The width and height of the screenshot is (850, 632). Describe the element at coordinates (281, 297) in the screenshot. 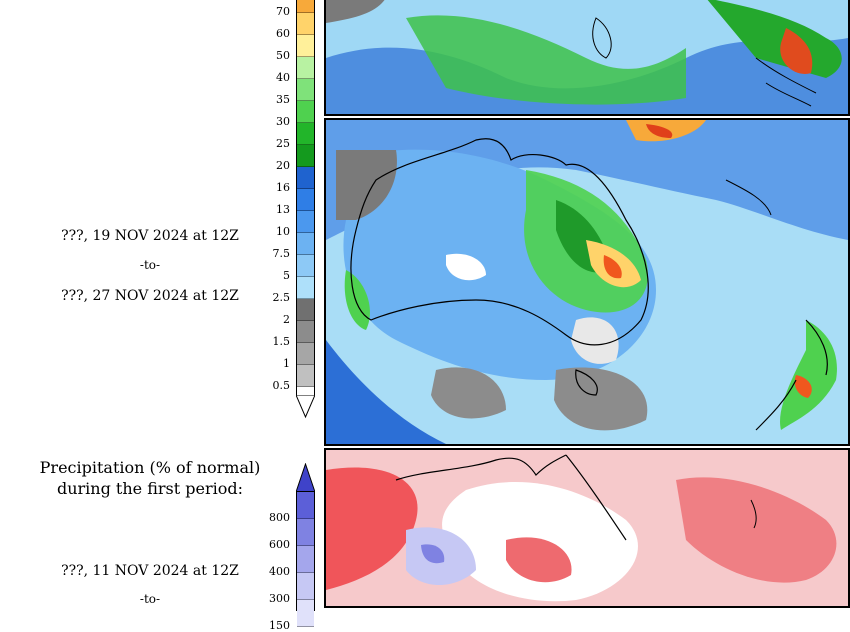

I see `colorbar-tick-label: 2.5` at that location.